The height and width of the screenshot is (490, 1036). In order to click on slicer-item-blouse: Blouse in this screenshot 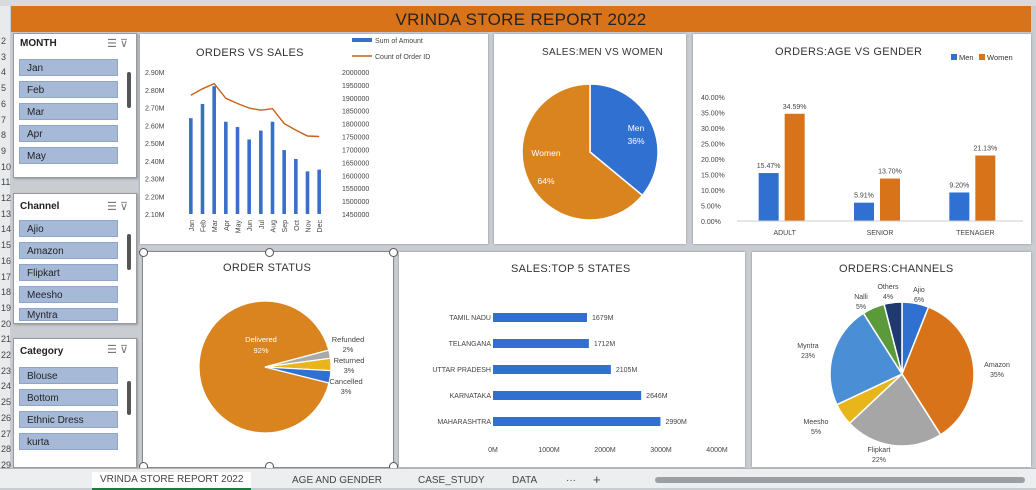, I will do `click(68, 375)`.